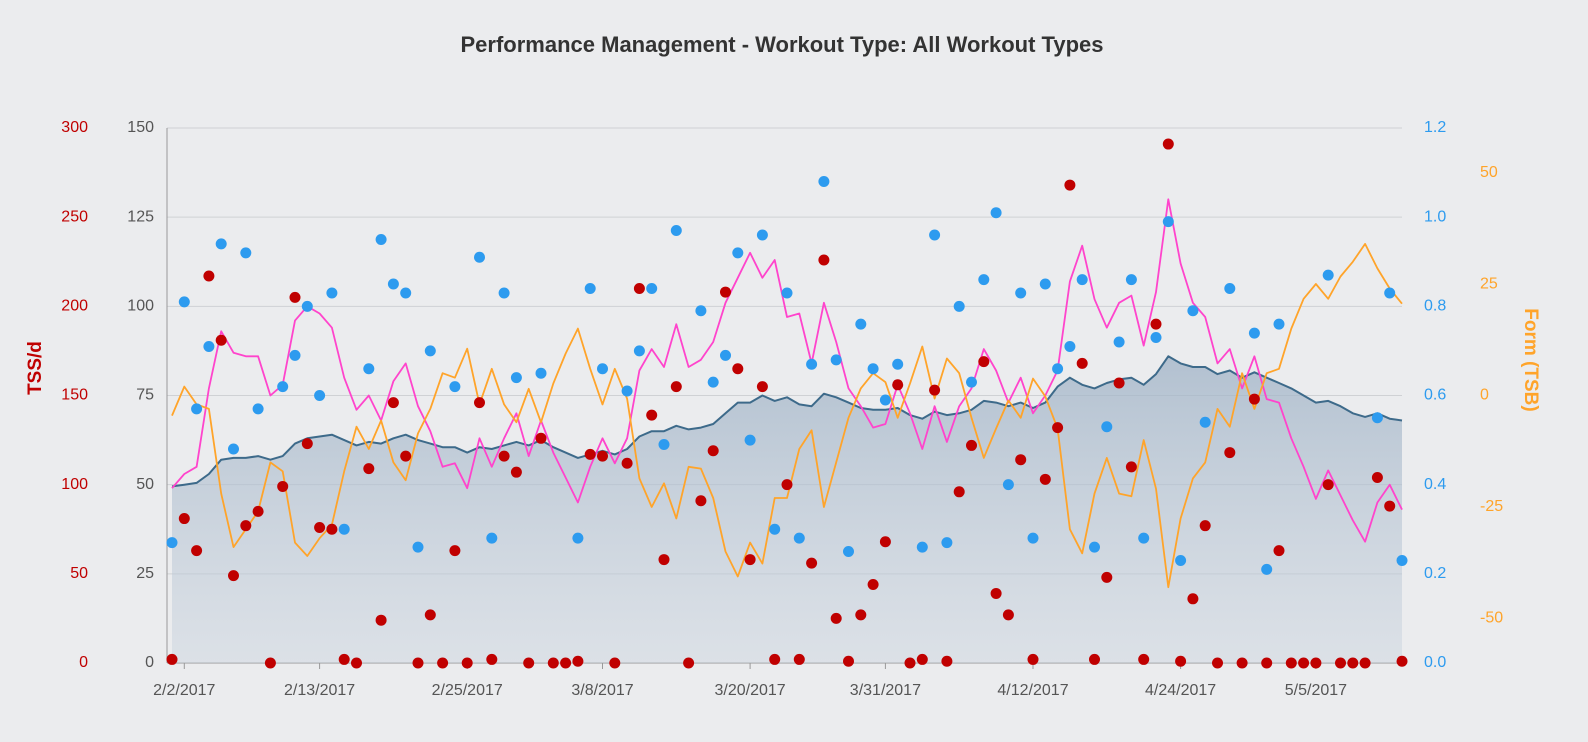  Describe the element at coordinates (1435, 216) in the screenshot. I see `y-if-tick-label: 1.0` at that location.